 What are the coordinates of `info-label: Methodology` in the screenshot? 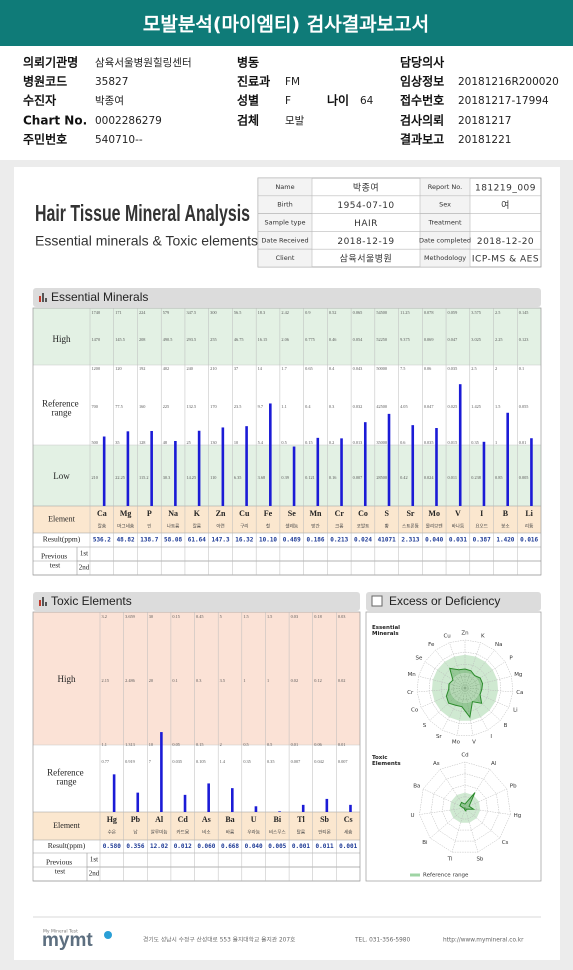 It's located at (445, 258).